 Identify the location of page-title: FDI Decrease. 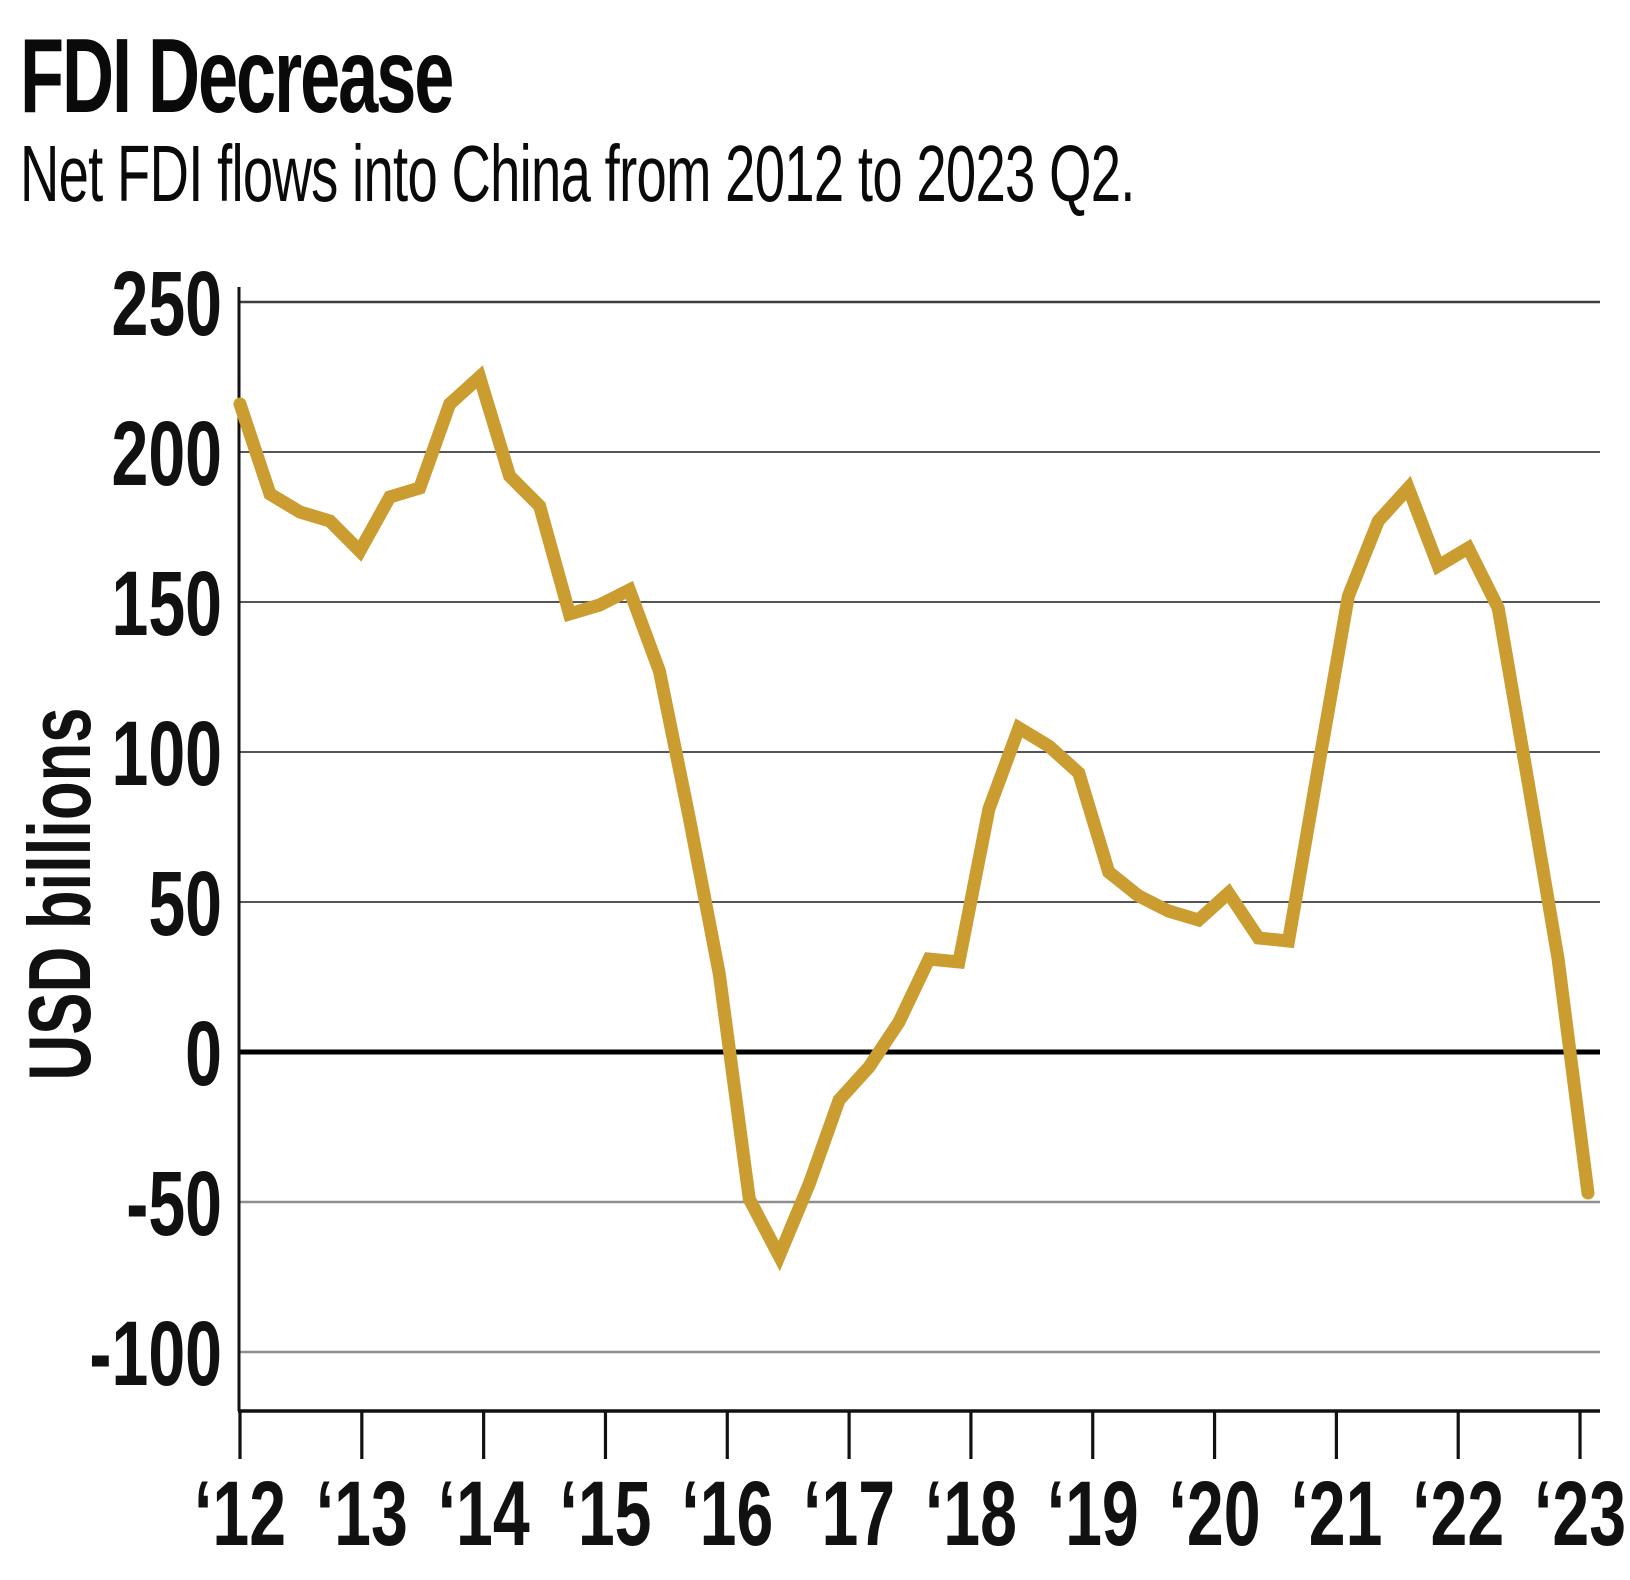
(237, 76).